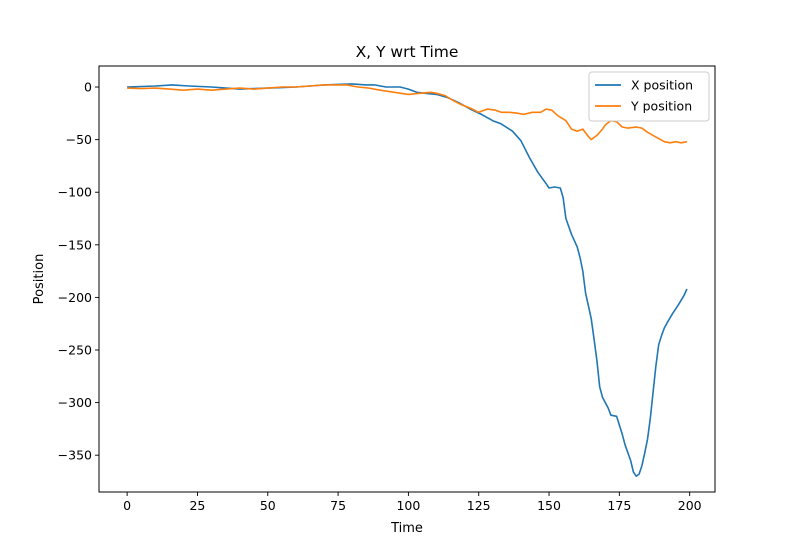 The image size is (794, 553). Describe the element at coordinates (338, 505) in the screenshot. I see `x-tick-label: 75` at that location.